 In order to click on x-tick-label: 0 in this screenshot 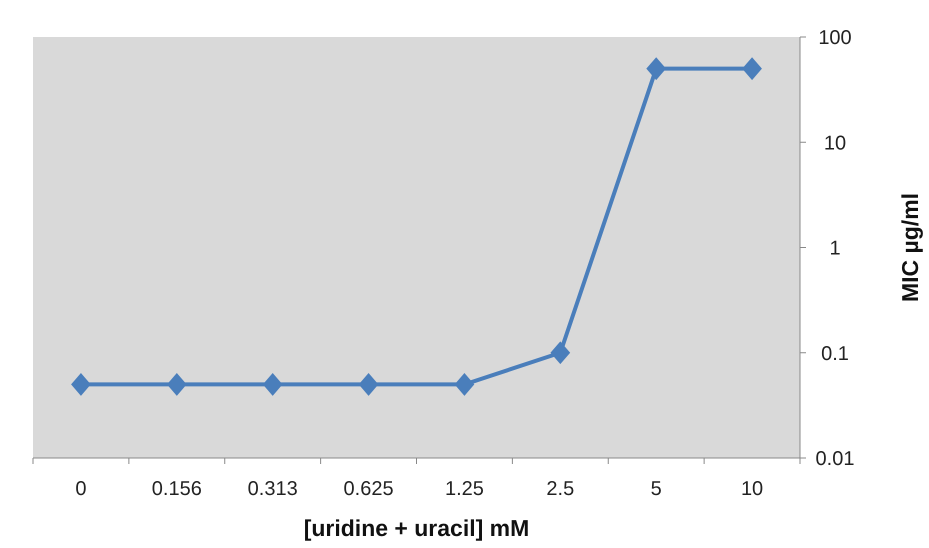, I will do `click(80, 489)`.